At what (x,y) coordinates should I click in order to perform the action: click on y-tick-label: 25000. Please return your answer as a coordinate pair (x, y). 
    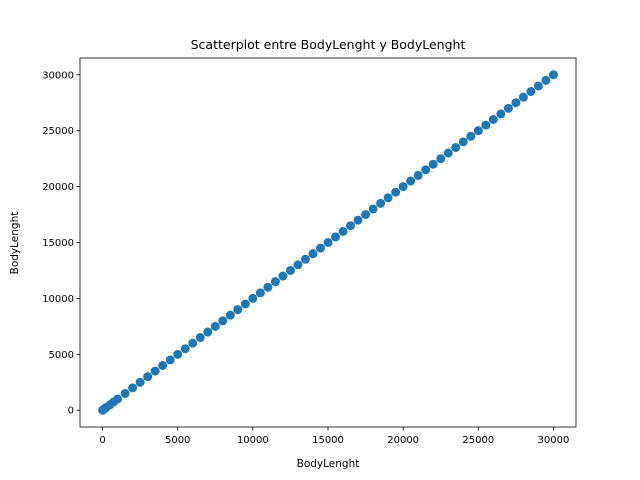
    Looking at the image, I should click on (58, 131).